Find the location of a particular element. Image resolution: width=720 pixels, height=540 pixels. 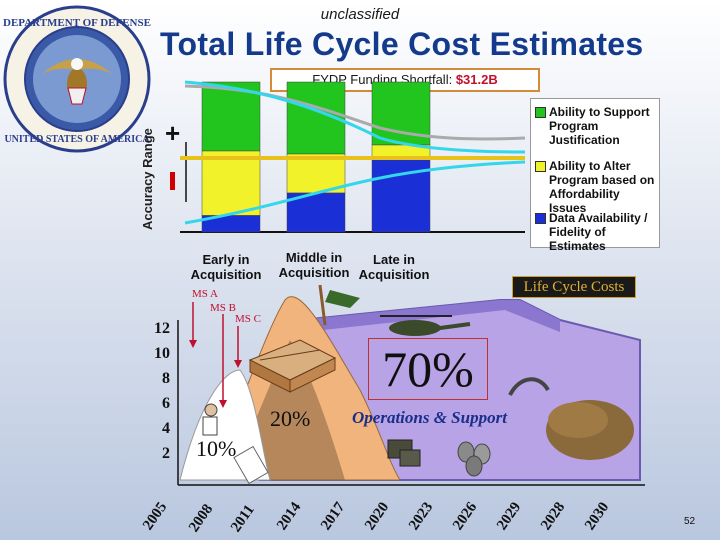

svg-text: DEPARTMENT OF DEFENSE is located at coordinates (77, 23).